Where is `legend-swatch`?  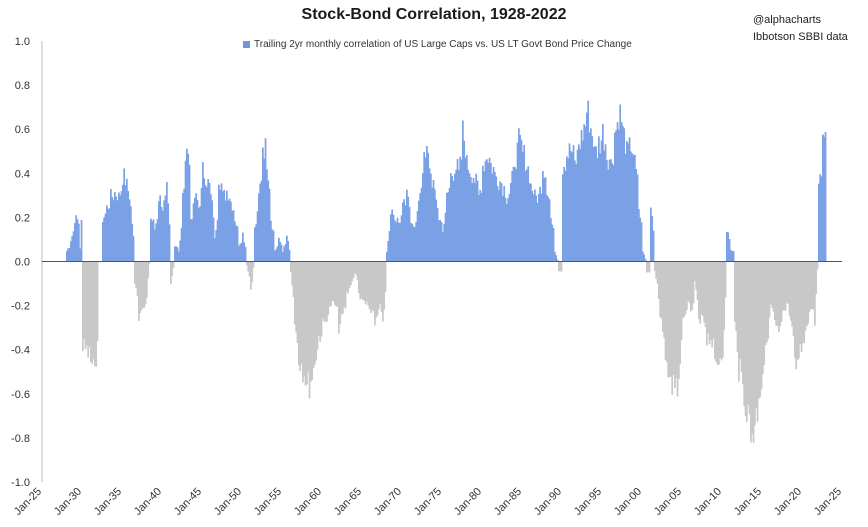 legend-swatch is located at coordinates (246, 44).